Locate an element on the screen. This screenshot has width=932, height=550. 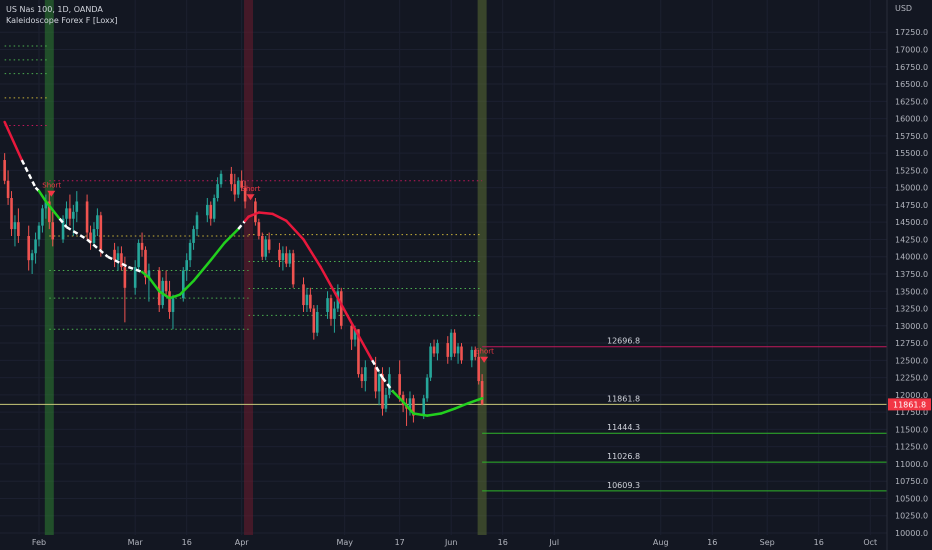
y-tick-label: 13250.0 is located at coordinates (911, 309).